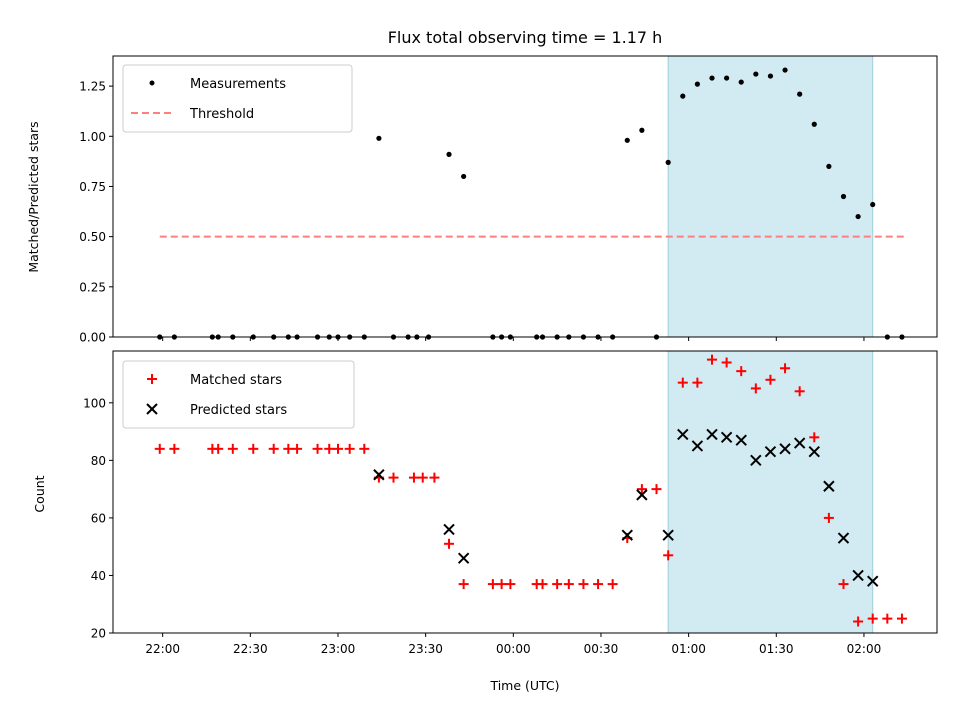  What do you see at coordinates (152, 83) in the screenshot?
I see `legend-measurements-marker` at bounding box center [152, 83].